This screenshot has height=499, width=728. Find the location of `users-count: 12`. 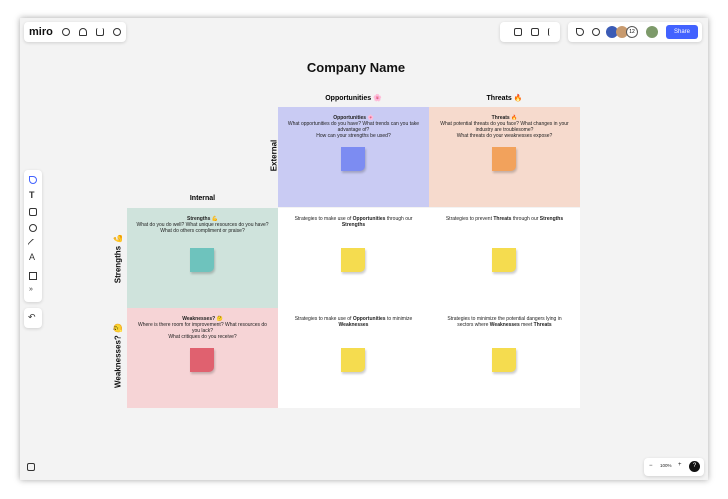

users-count: 12 is located at coordinates (632, 32).